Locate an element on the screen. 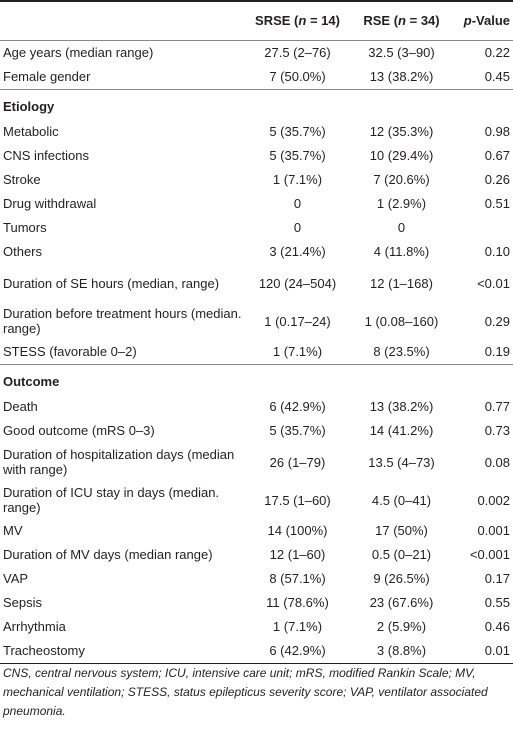 This screenshot has height=751, width=513. cell-srse: 26 (1–79) is located at coordinates (297, 462).